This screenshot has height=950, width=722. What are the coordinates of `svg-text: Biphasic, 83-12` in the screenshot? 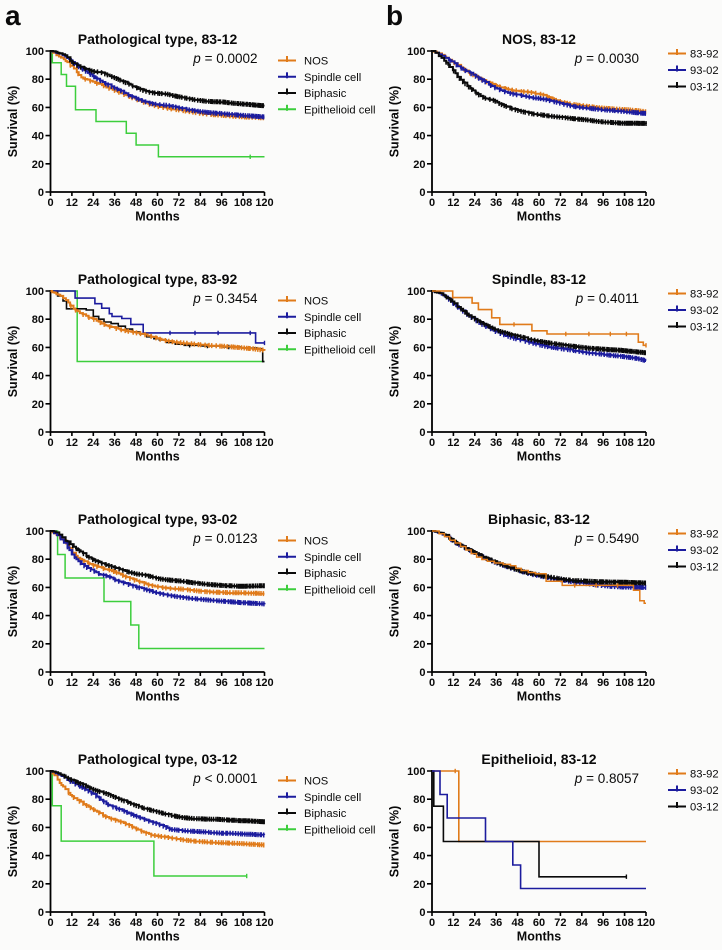 It's located at (539, 519).